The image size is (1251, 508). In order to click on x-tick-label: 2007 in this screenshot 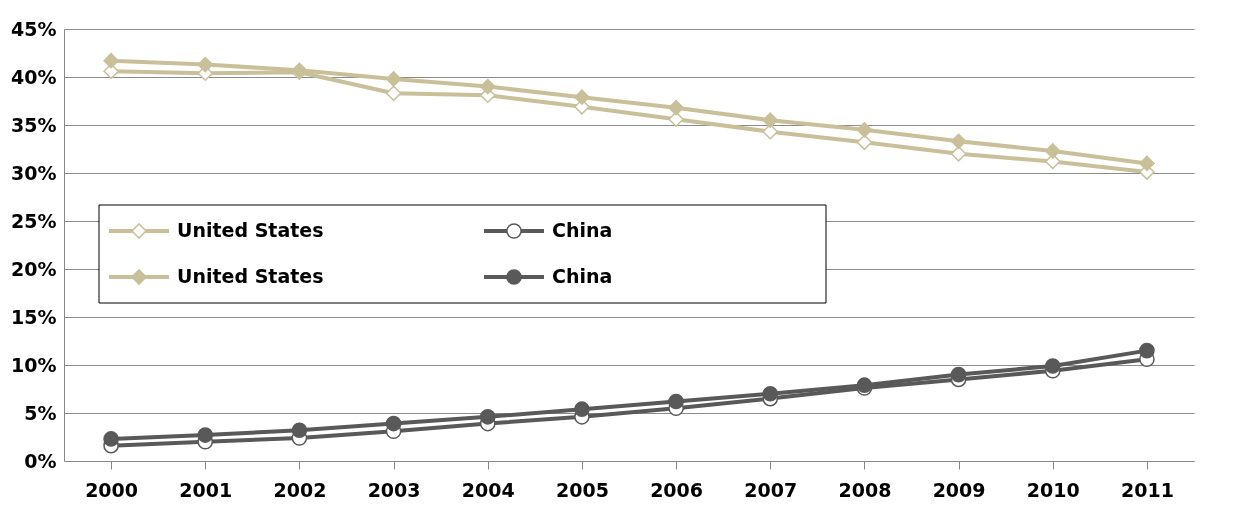, I will do `click(771, 489)`.